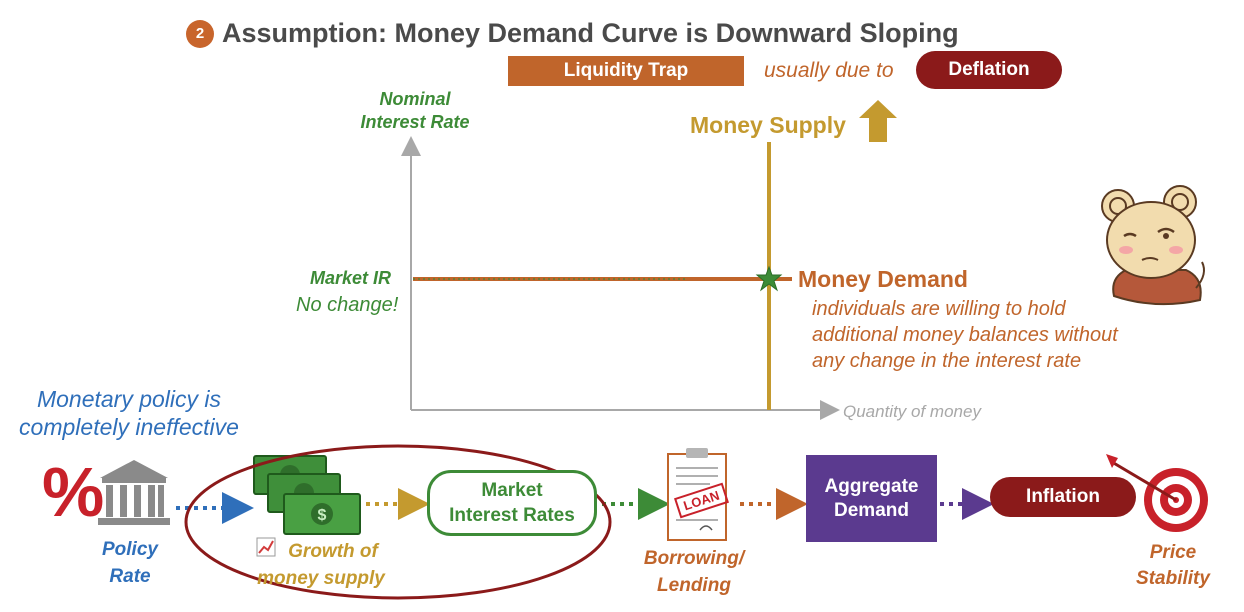 This screenshot has width=1244, height=612. What do you see at coordinates (134, 492) in the screenshot?
I see `bank-icon` at bounding box center [134, 492].